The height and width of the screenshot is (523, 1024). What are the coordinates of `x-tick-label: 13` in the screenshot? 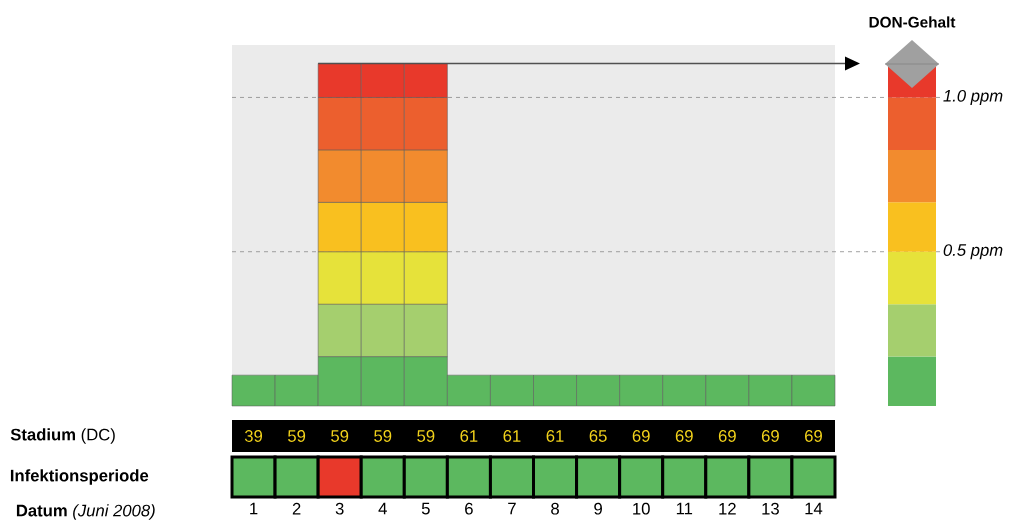 It's located at (770, 508).